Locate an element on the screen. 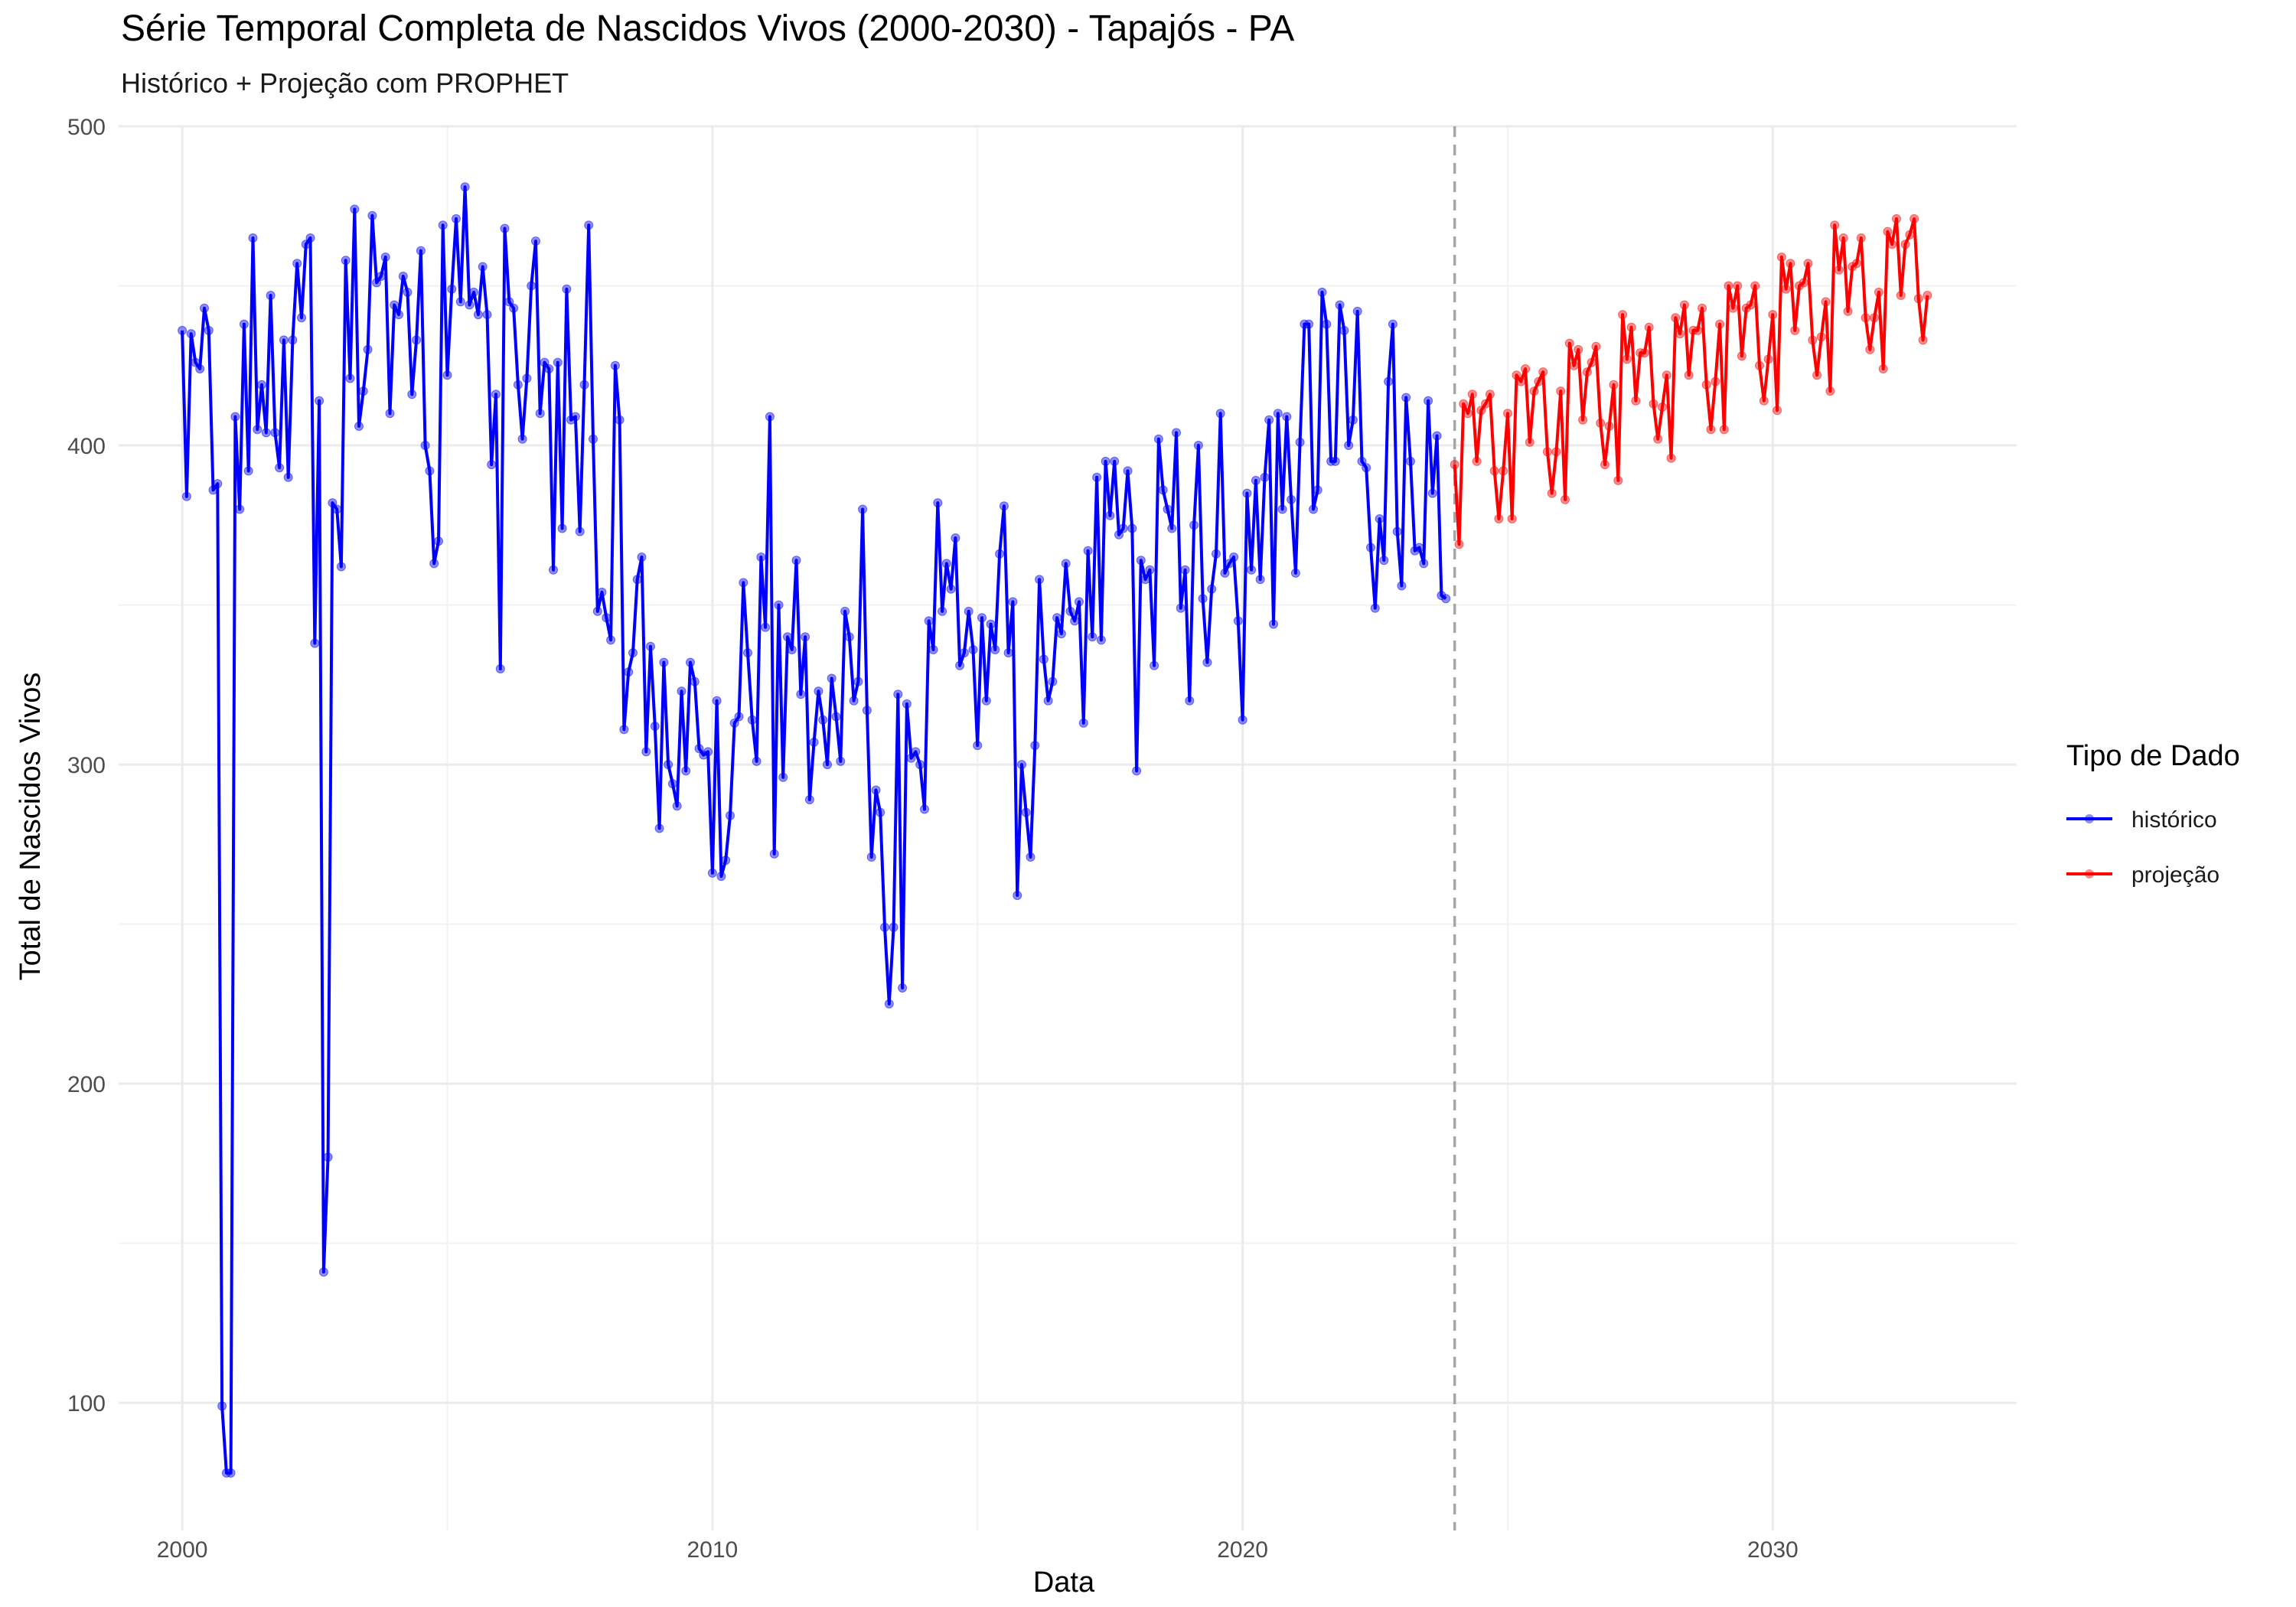 The image size is (2296, 1607). legend-label: projeção is located at coordinates (2175, 875).